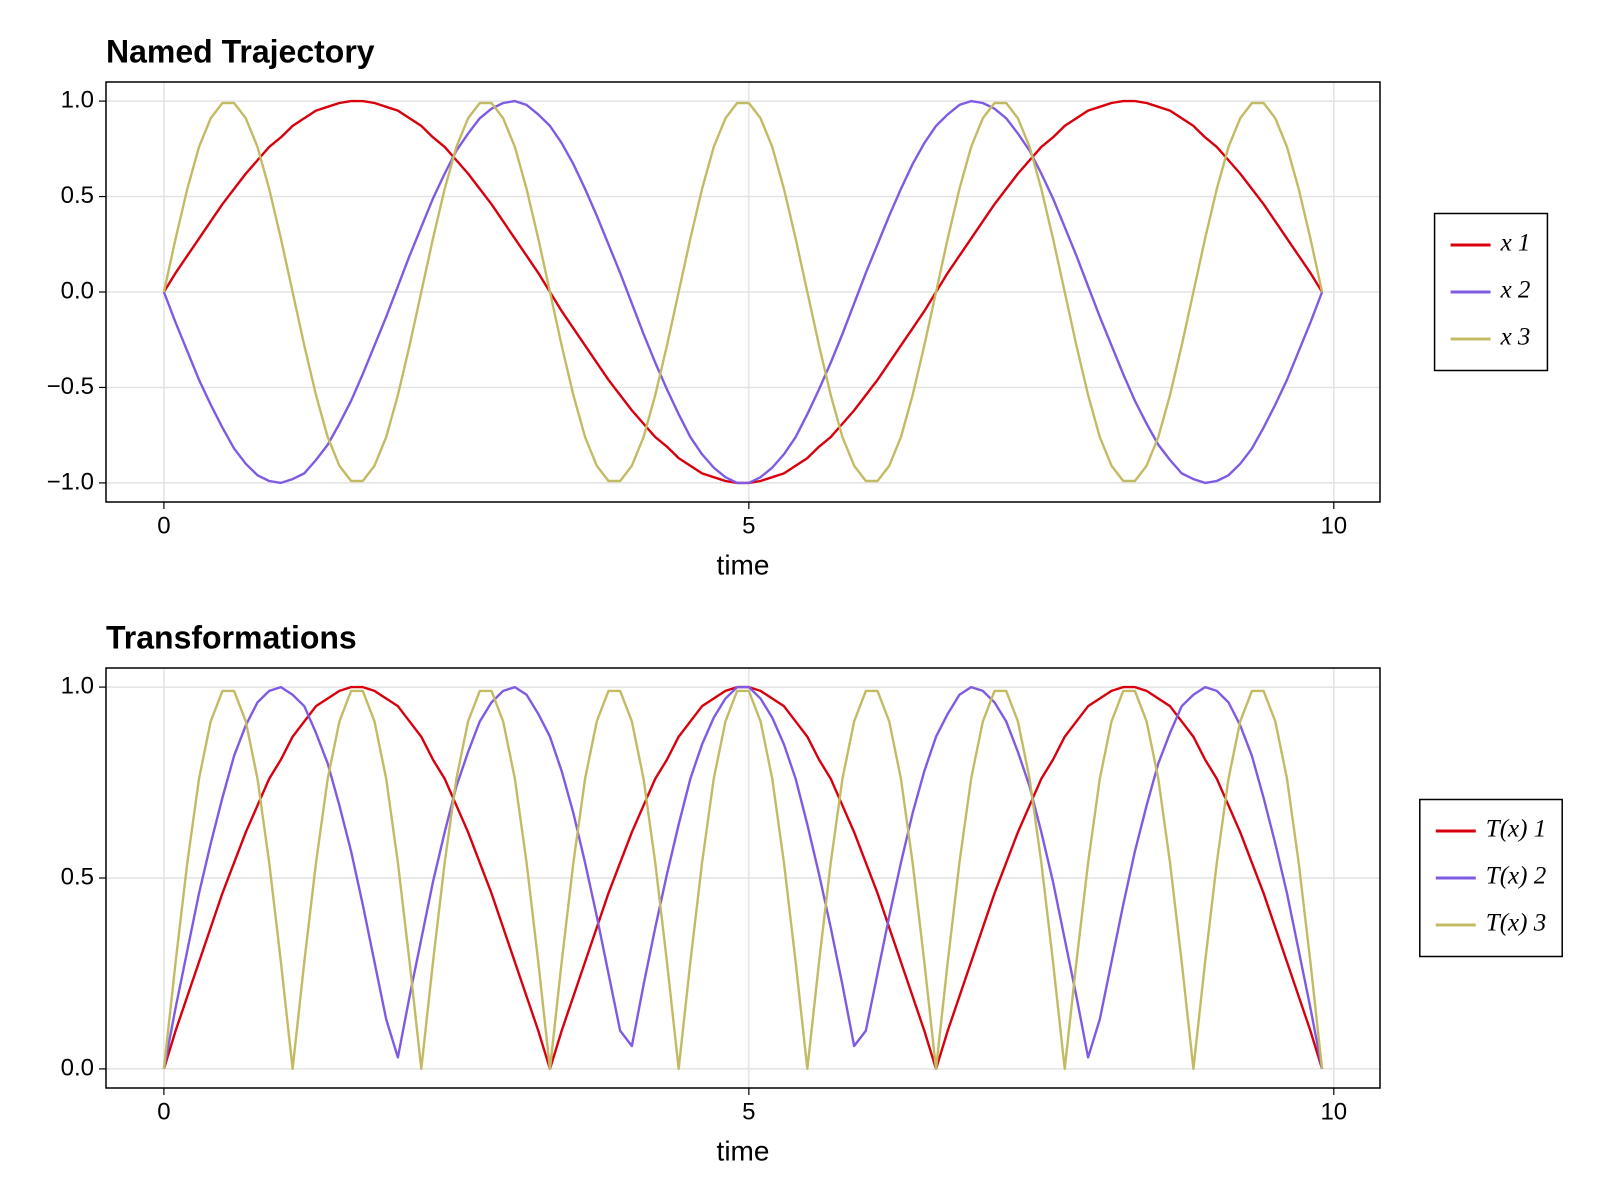  I want to click on chart-title: Named Trajectory, so click(240, 51).